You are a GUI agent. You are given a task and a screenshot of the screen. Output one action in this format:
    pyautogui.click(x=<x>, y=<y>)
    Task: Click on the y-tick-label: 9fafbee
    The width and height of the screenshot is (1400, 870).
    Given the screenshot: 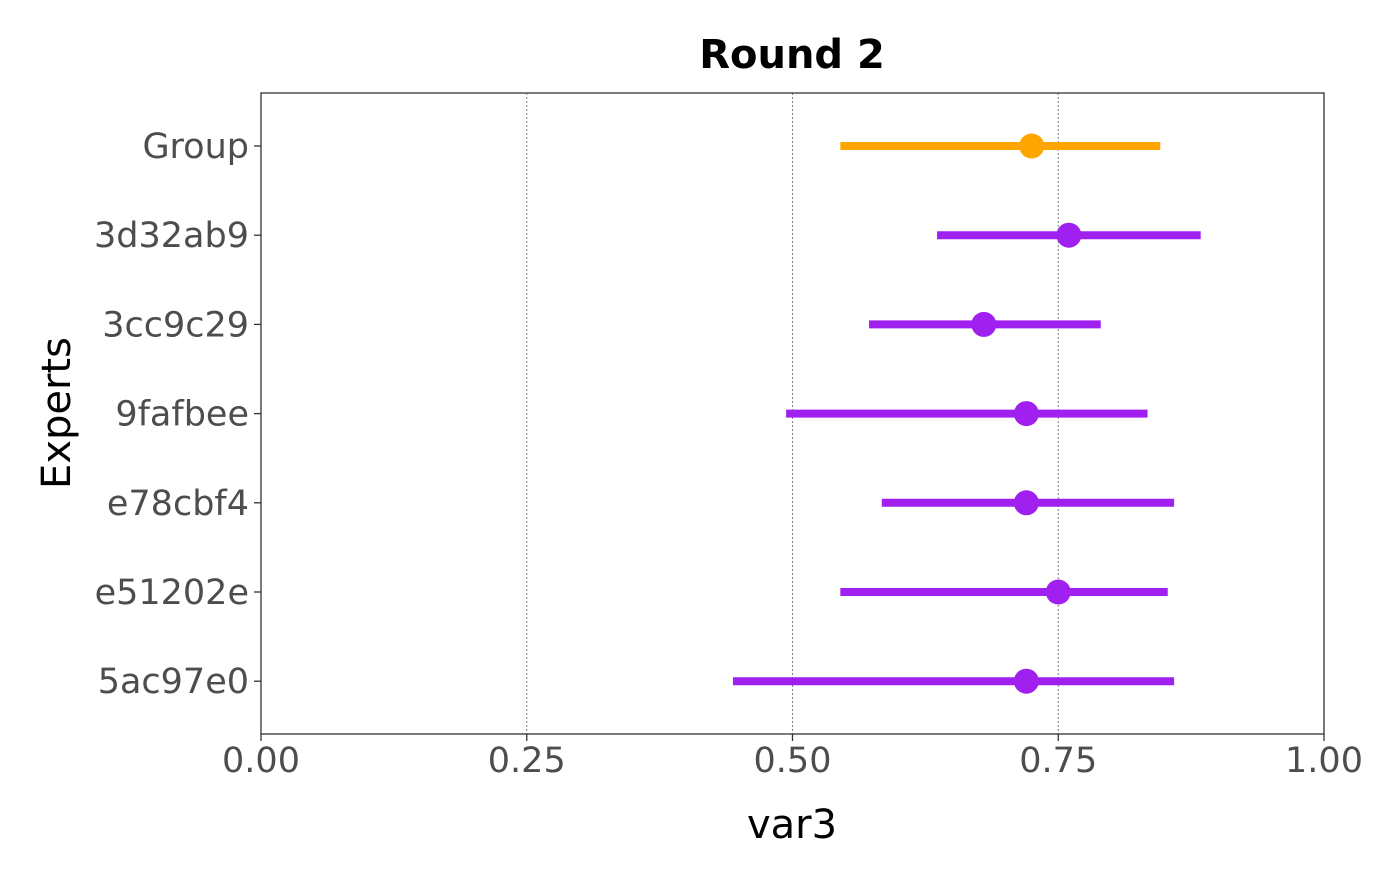 What is the action you would take?
    pyautogui.click(x=182, y=415)
    